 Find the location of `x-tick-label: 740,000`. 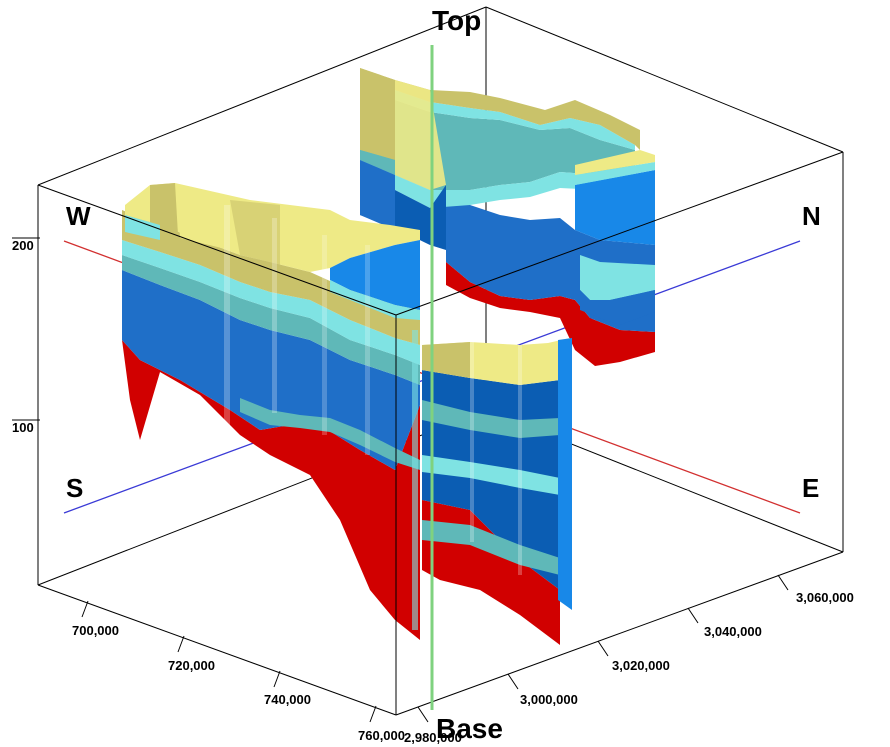

x-tick-label: 740,000 is located at coordinates (287, 699).